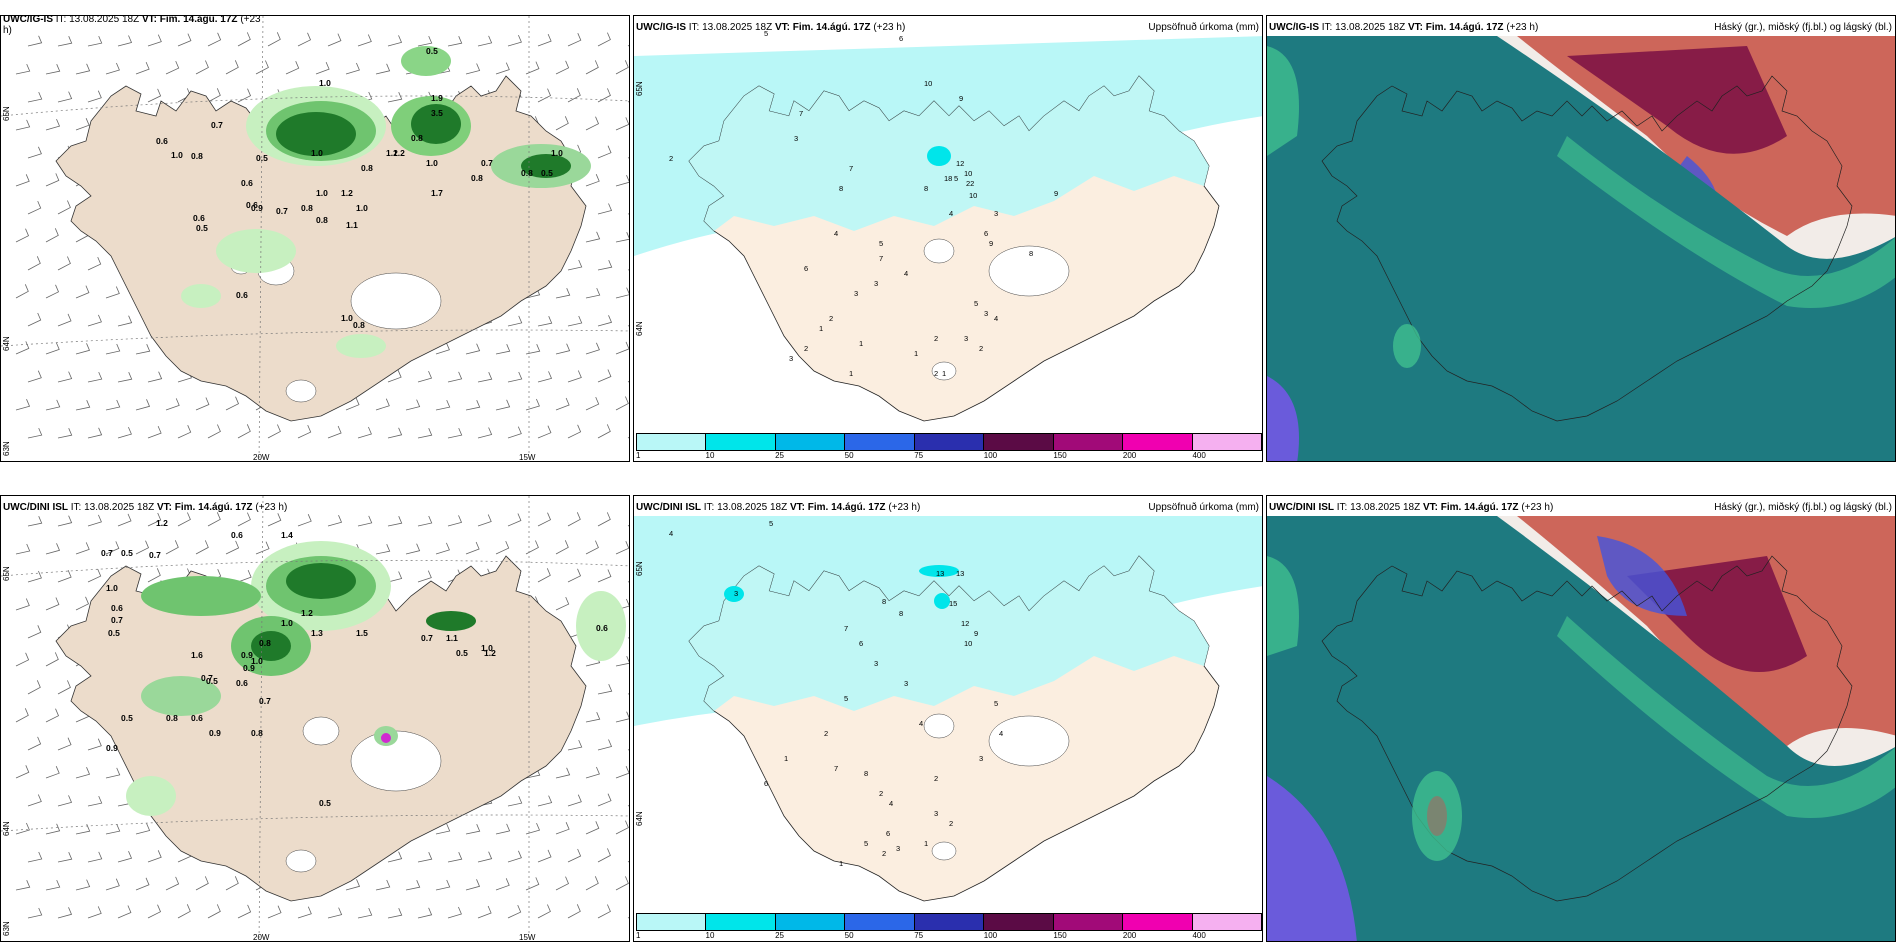 The width and height of the screenshot is (1900, 950). I want to click on precip-value-label: 1.2, so click(490, 653).